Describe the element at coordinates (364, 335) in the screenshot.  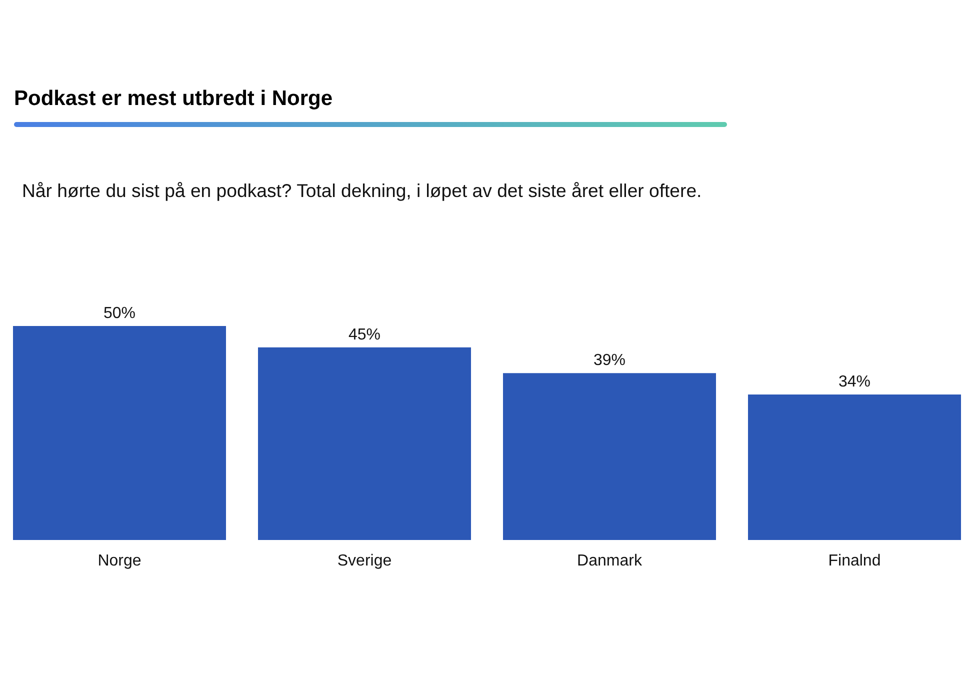
I see `data-label: 45%` at that location.